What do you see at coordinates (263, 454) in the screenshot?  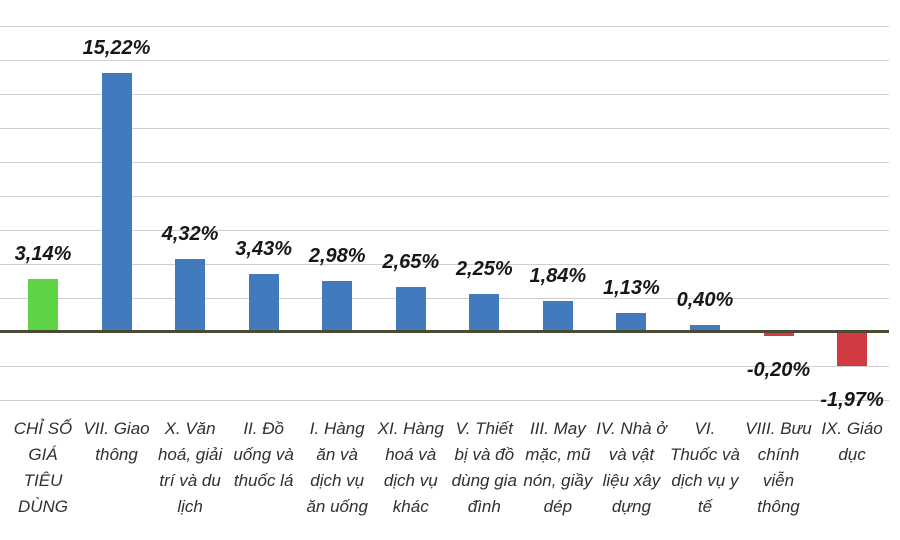 I see `category-label-4: II. Đồ uống và thuốc lá` at bounding box center [263, 454].